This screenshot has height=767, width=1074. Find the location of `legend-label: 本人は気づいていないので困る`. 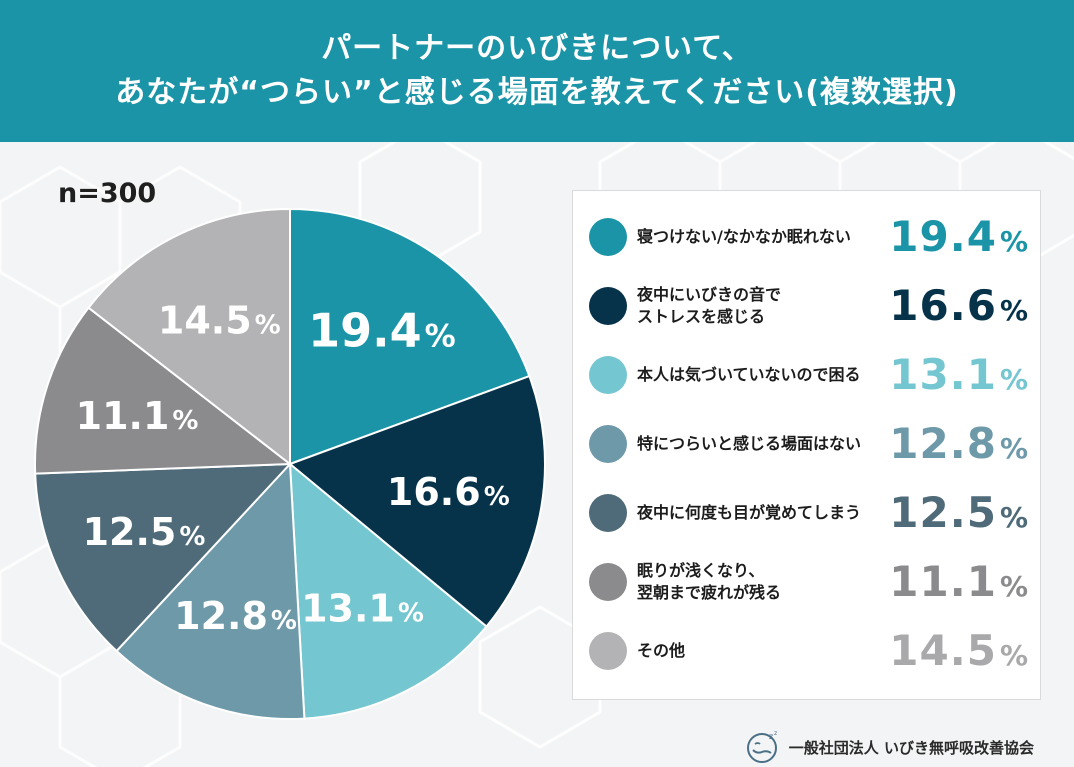

legend-label: 本人は気づいていないので困る is located at coordinates (749, 374).